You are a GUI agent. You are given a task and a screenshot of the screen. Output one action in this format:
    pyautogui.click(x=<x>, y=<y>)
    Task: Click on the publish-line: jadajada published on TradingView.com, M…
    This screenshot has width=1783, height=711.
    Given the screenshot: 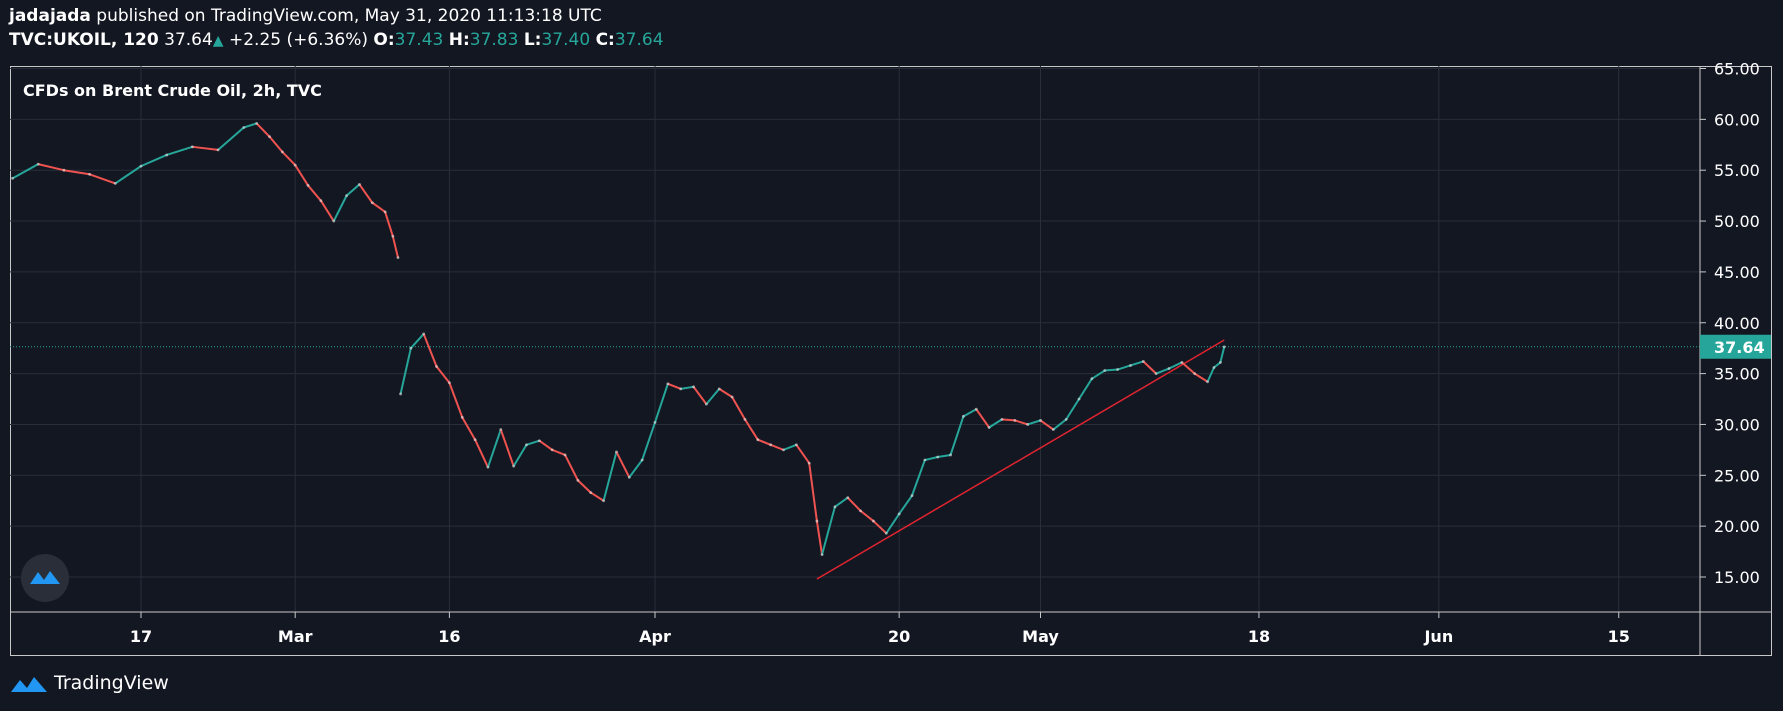 What is the action you would take?
    pyautogui.click(x=336, y=16)
    